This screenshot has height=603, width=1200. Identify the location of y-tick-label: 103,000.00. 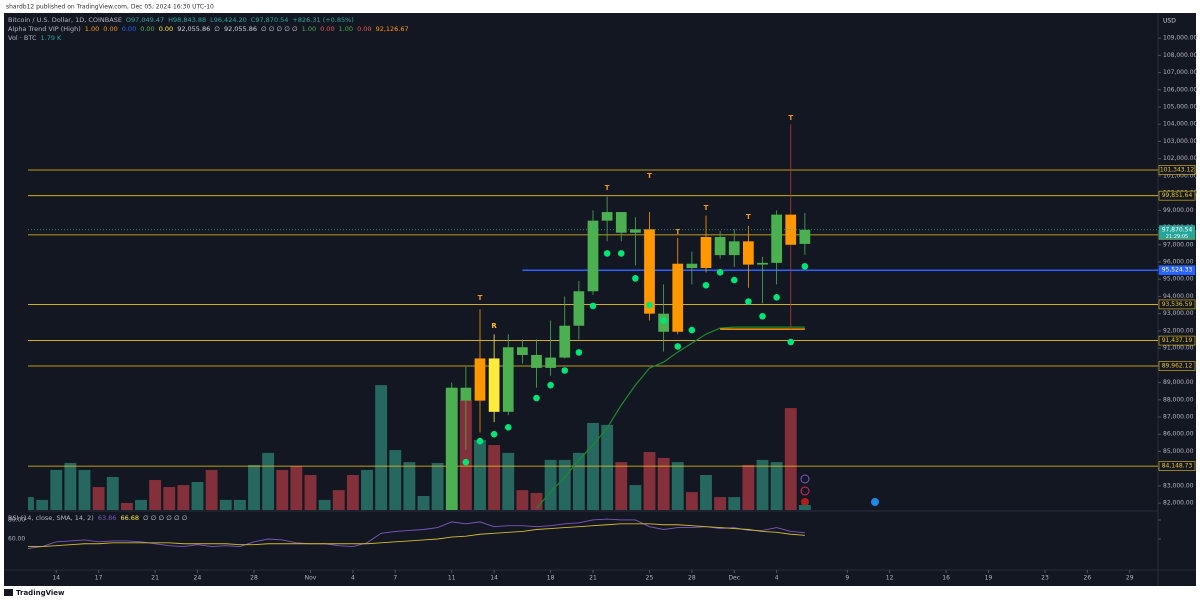
(1180, 141).